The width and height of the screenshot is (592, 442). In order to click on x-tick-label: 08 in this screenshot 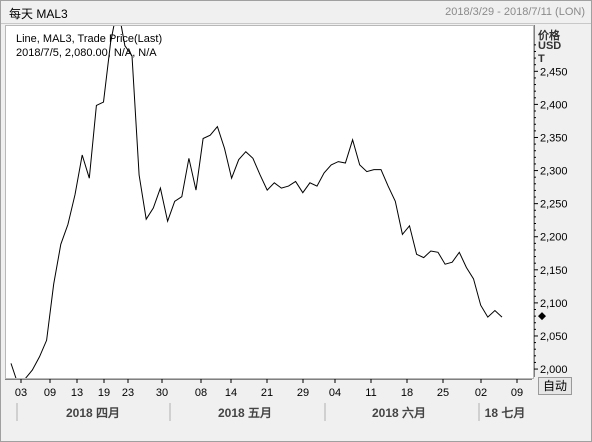, I will do `click(201, 393)`.